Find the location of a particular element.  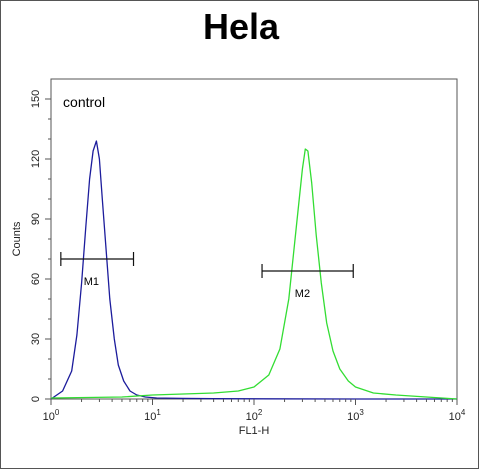

y-axis: 0 30 60 90 120 150 is located at coordinates (40, 246).